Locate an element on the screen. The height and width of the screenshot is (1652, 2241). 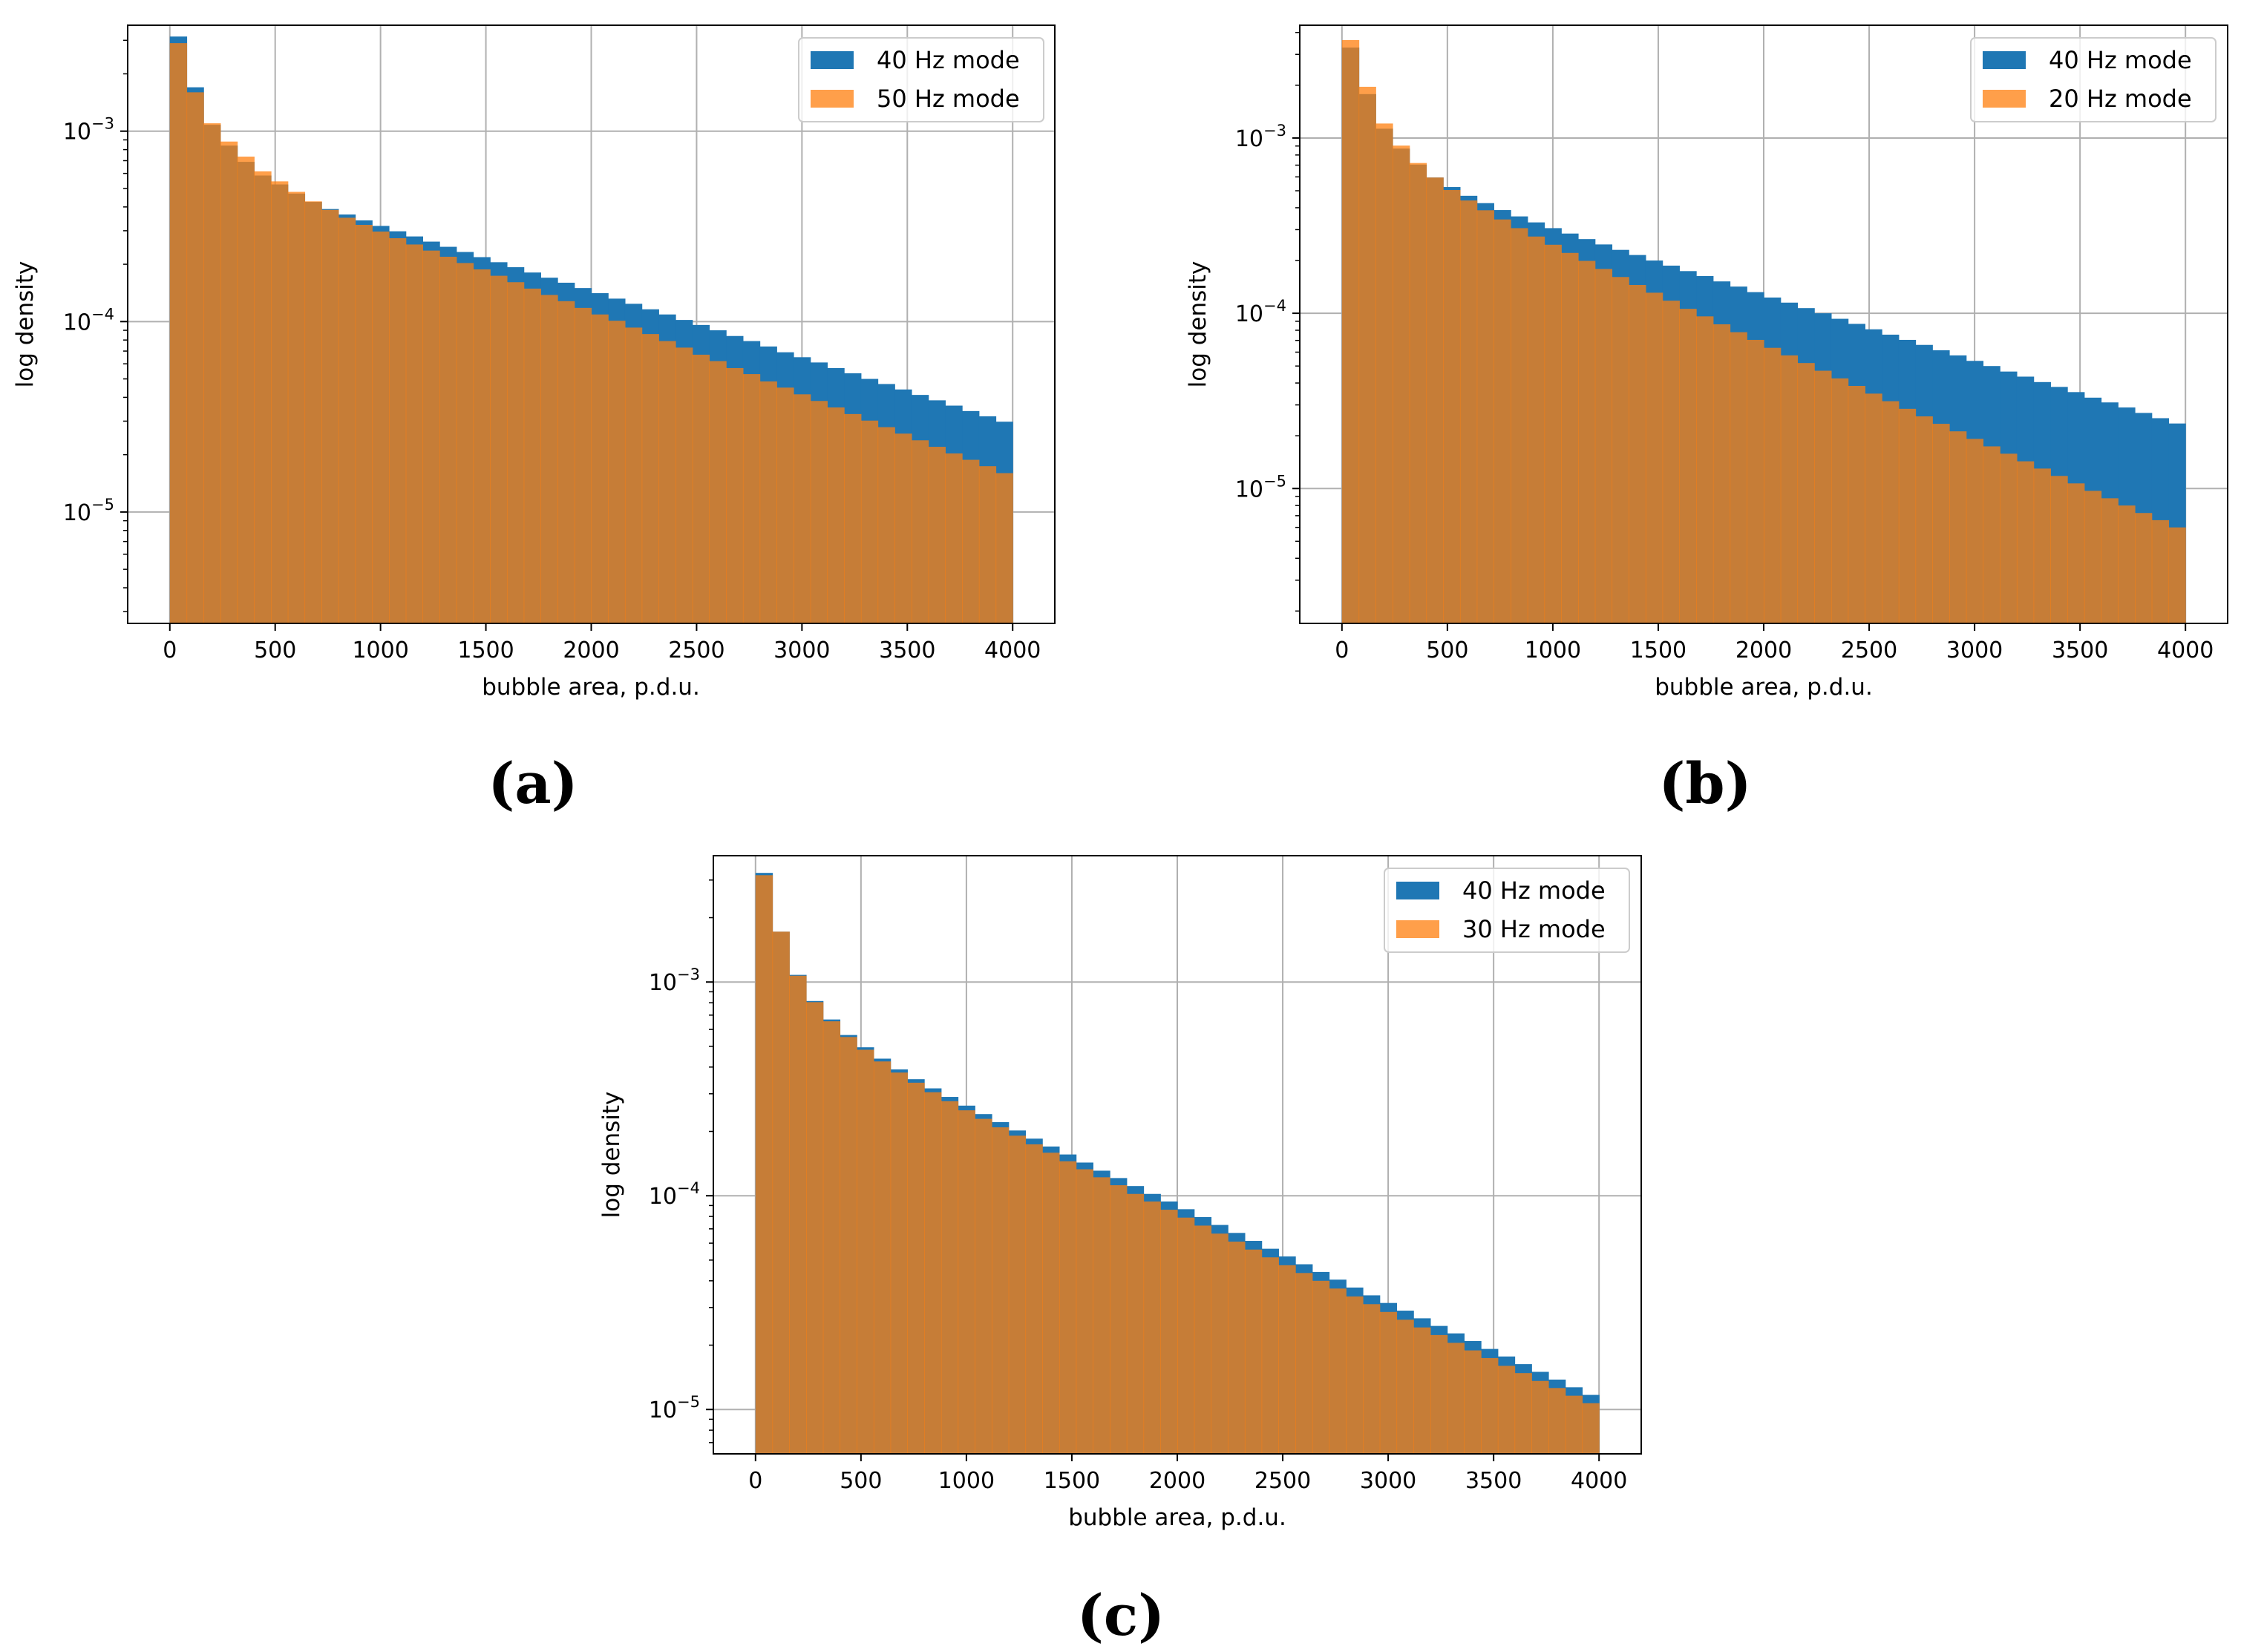
panel-c-legend-label-40hz: 40 Hz mode is located at coordinates (1534, 890).